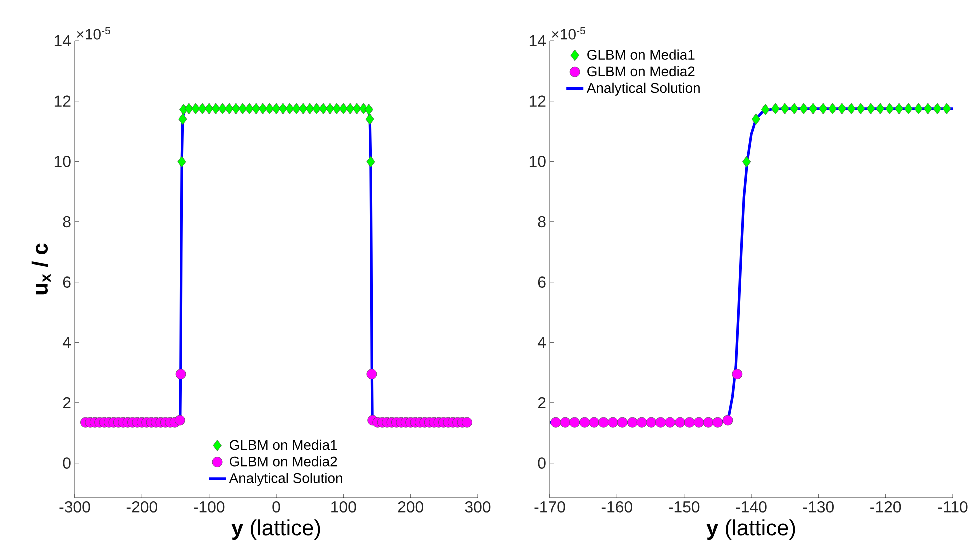 The height and width of the screenshot is (556, 971). I want to click on x-tick-label: -200, so click(142, 507).